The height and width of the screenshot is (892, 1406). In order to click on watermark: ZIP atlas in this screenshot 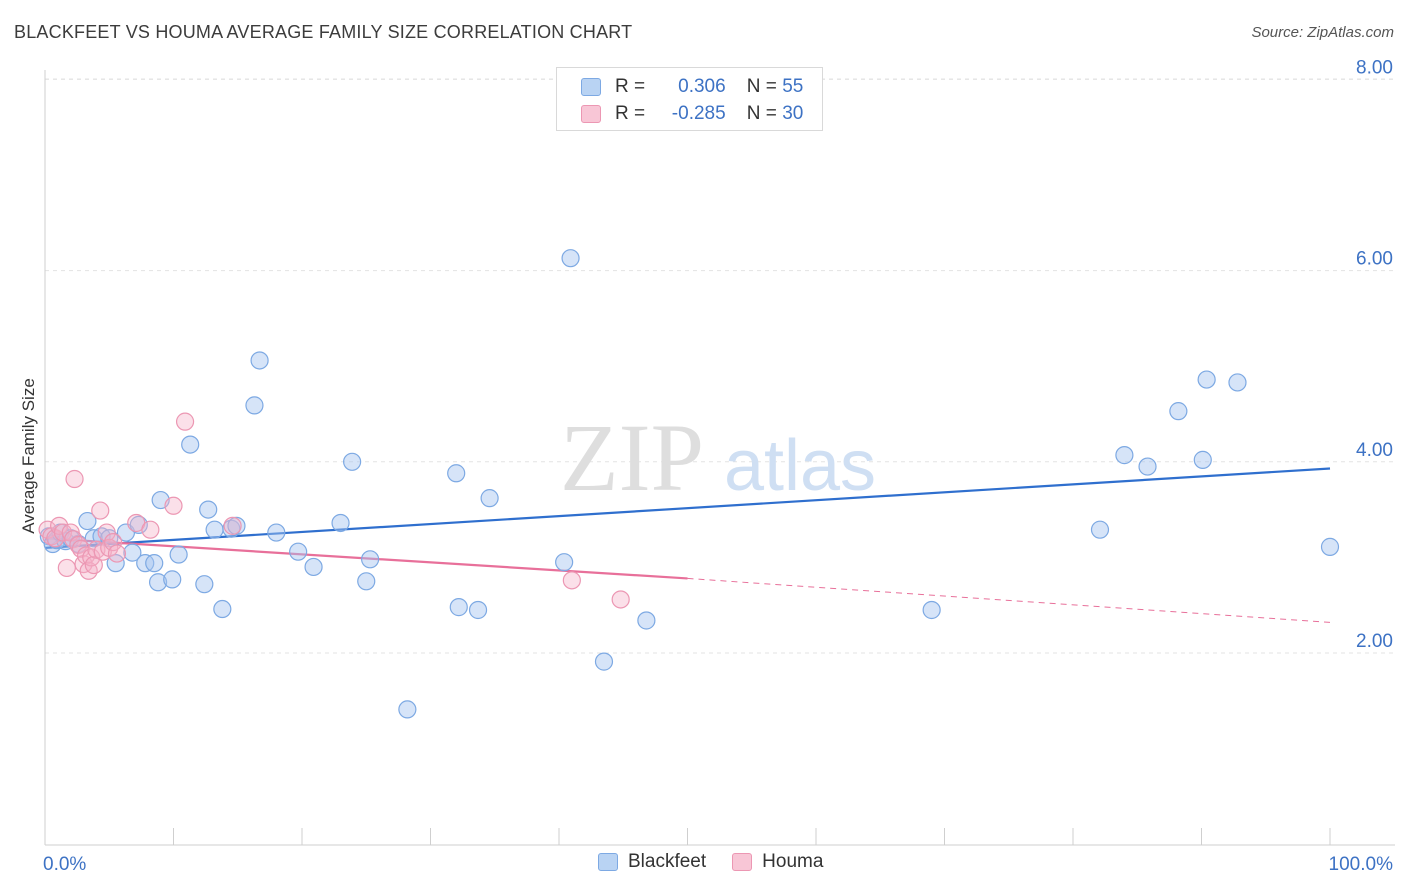, I will do `click(718, 457)`.